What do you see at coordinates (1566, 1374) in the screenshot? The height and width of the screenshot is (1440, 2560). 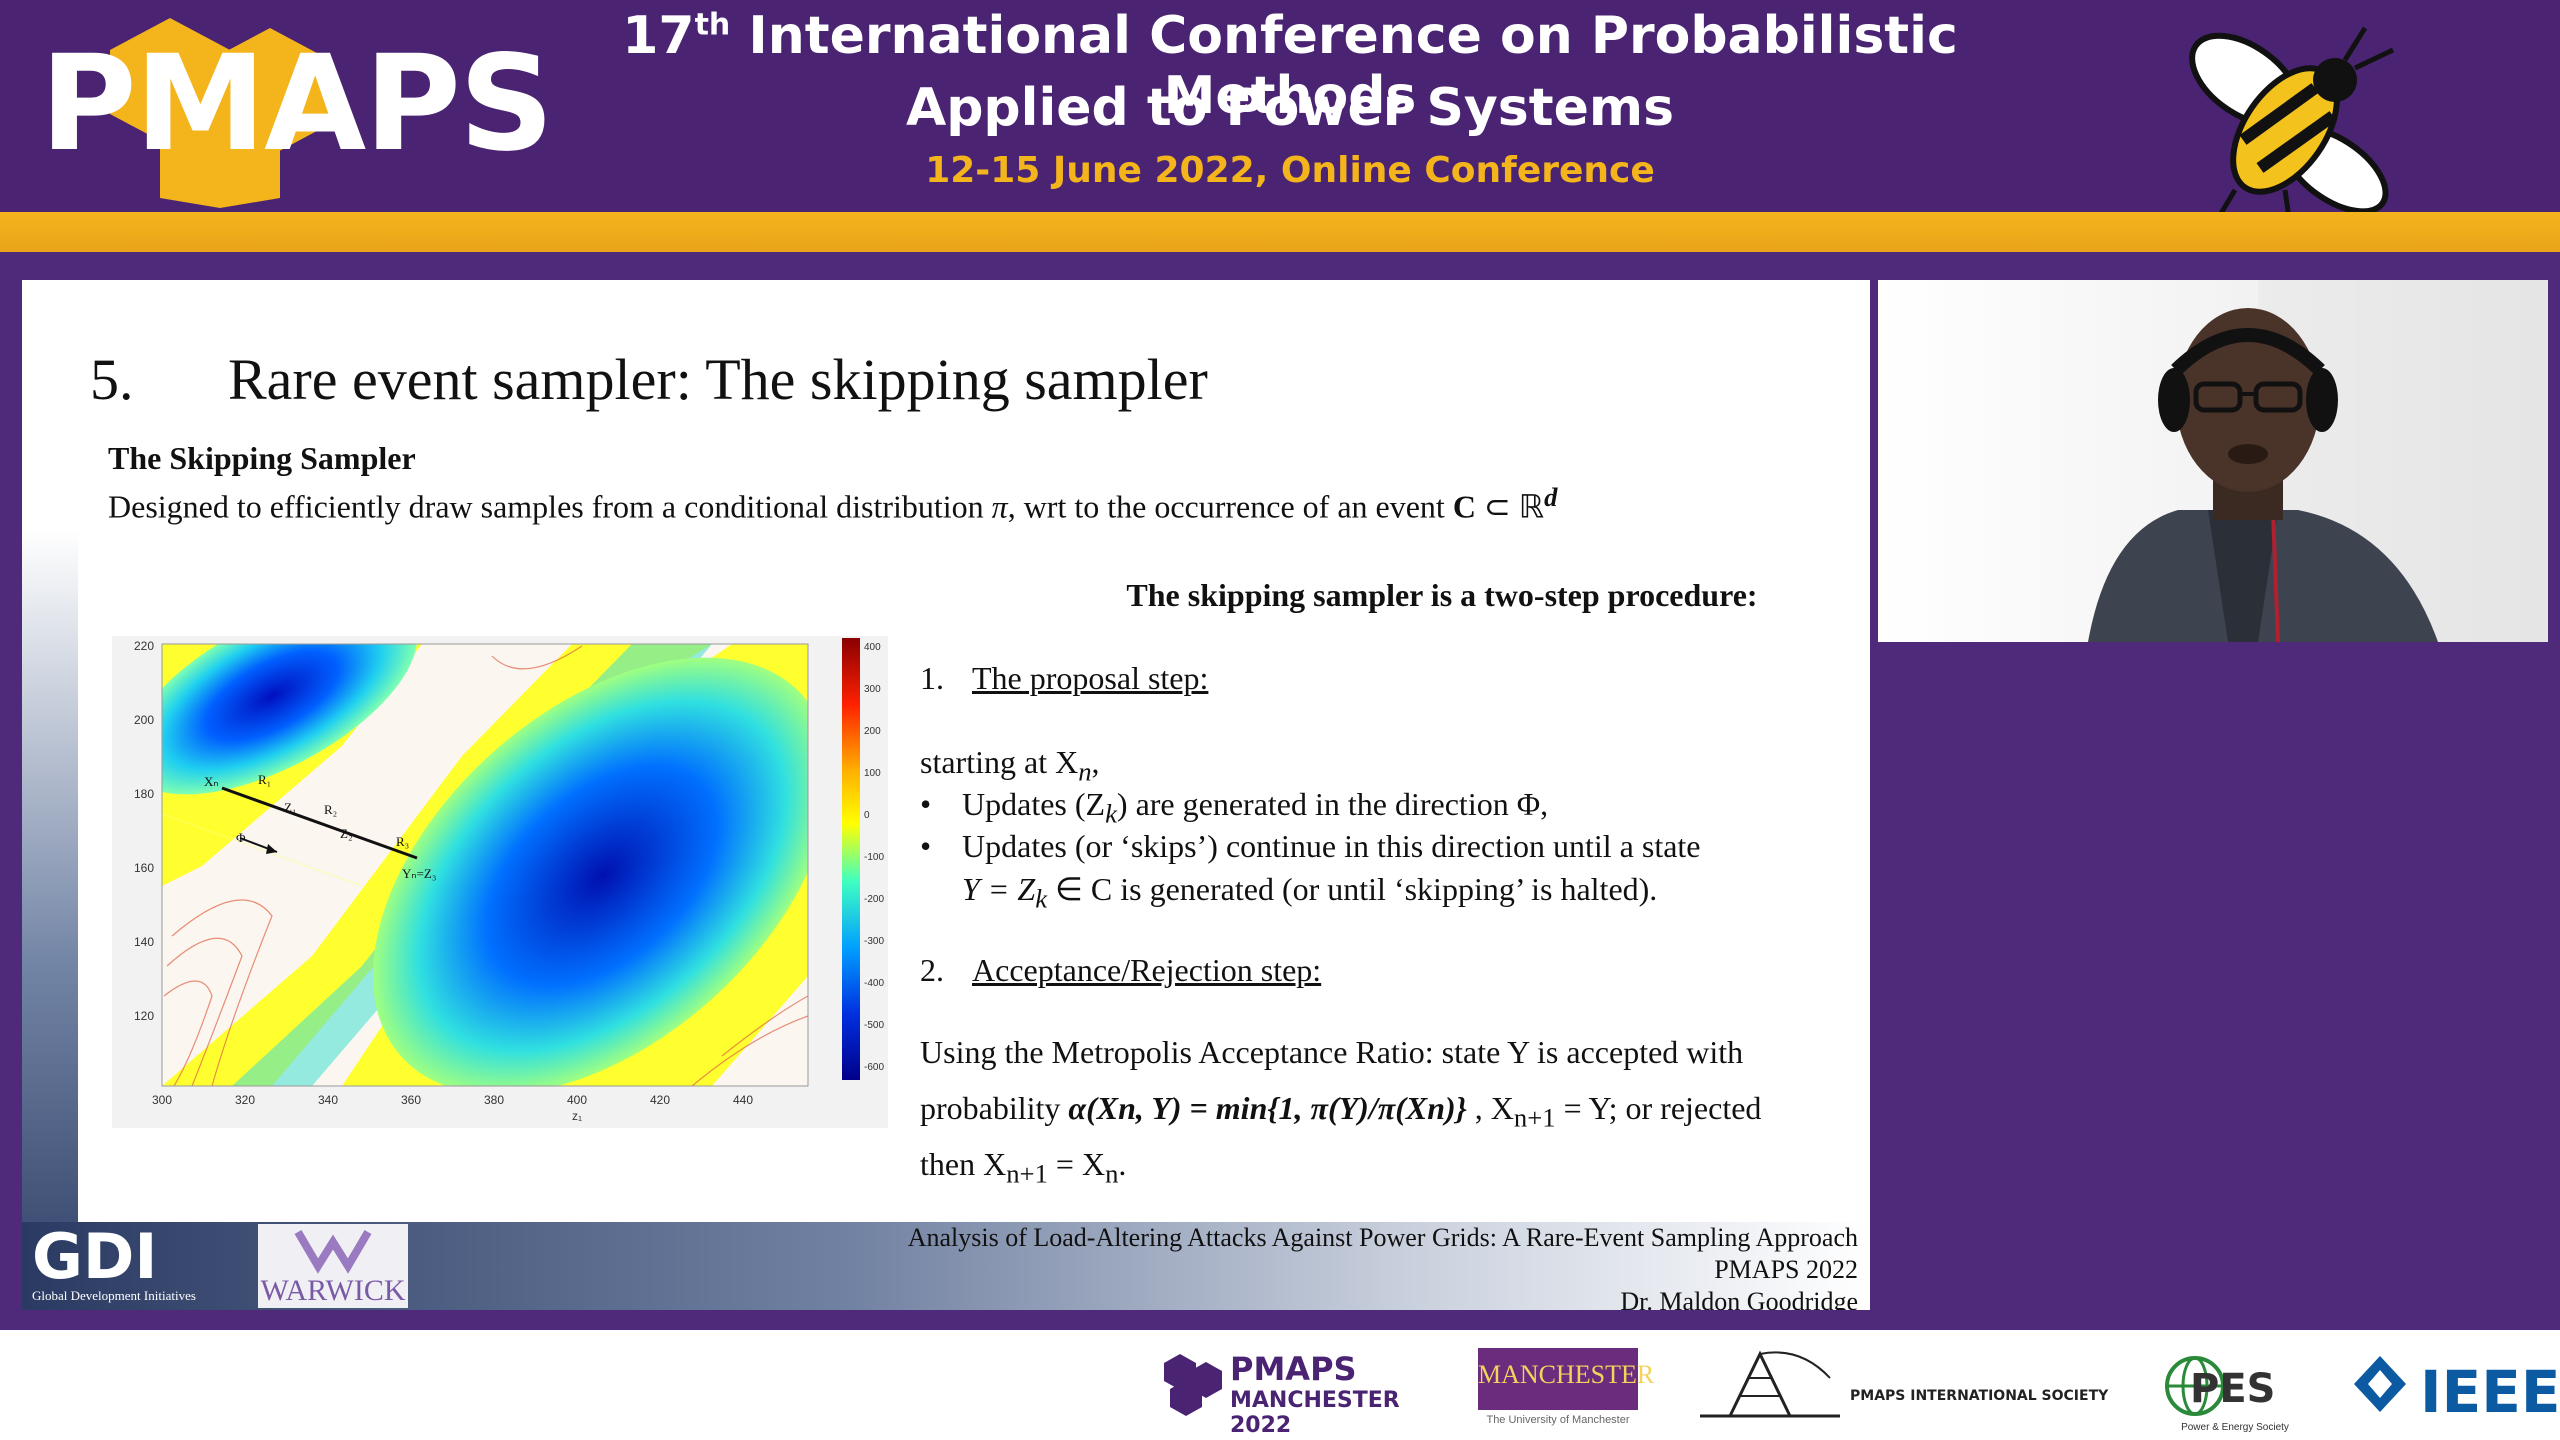 I see `manchester-logo-text: MANCHESTER` at bounding box center [1566, 1374].